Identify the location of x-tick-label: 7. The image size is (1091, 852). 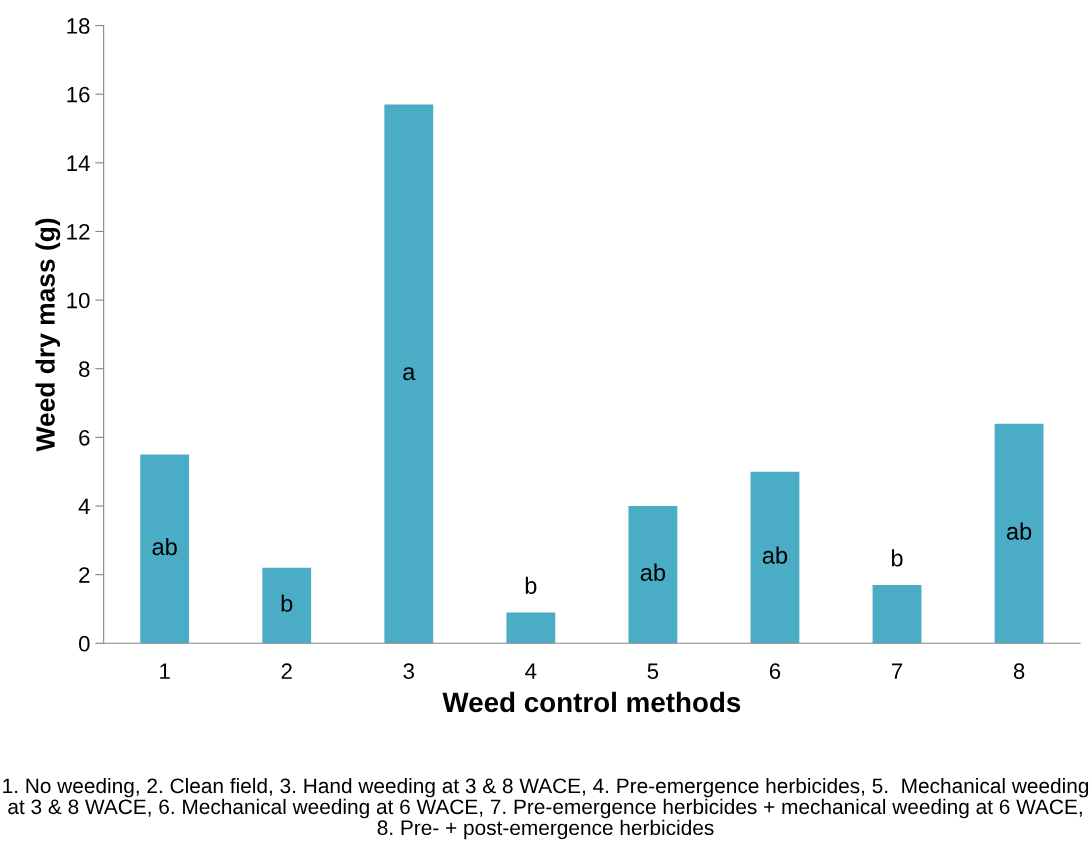
(897, 671).